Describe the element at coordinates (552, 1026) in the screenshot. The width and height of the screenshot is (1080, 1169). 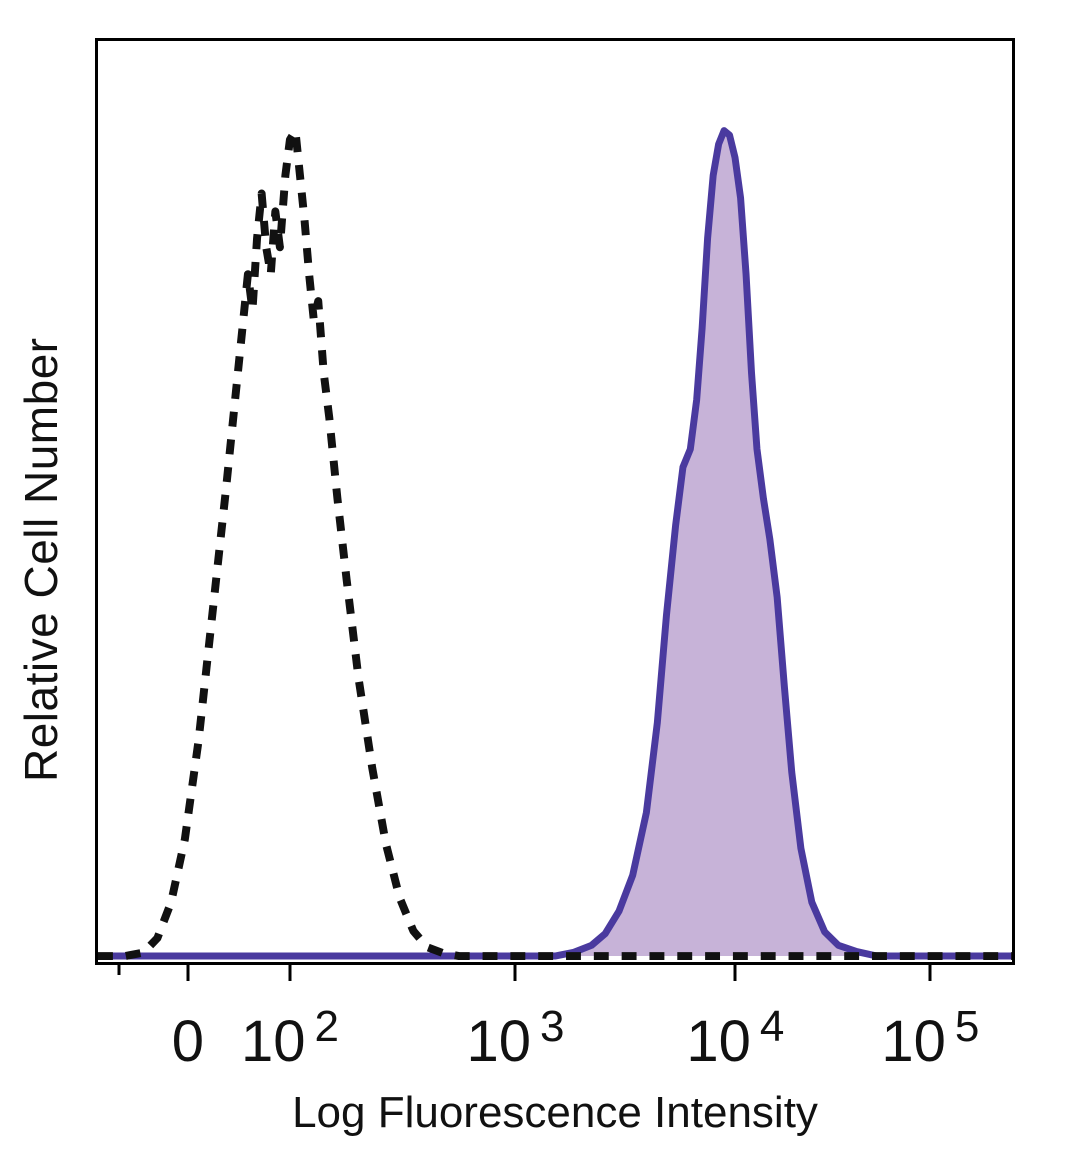
I see `x-tick-label-exponent: 3` at that location.